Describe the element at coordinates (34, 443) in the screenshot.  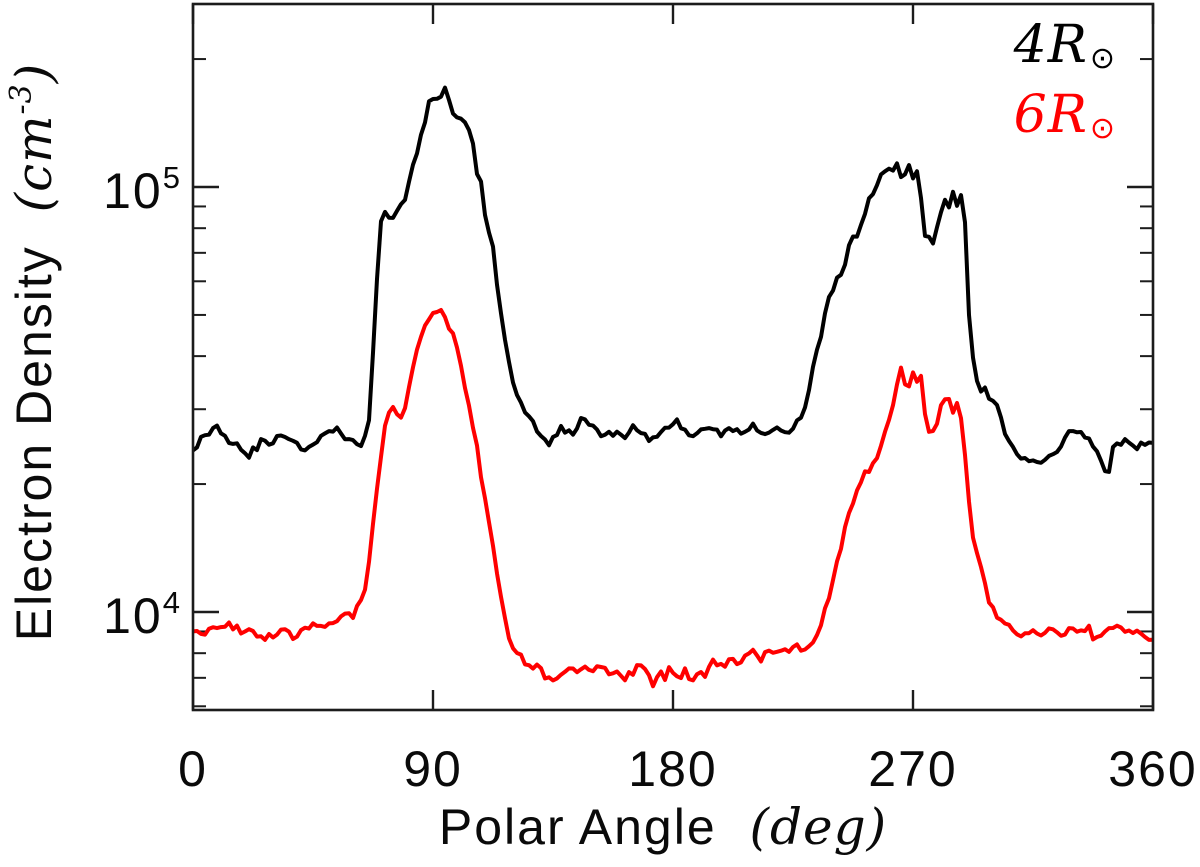
I see `y-axis-title-text: Electron Density` at that location.